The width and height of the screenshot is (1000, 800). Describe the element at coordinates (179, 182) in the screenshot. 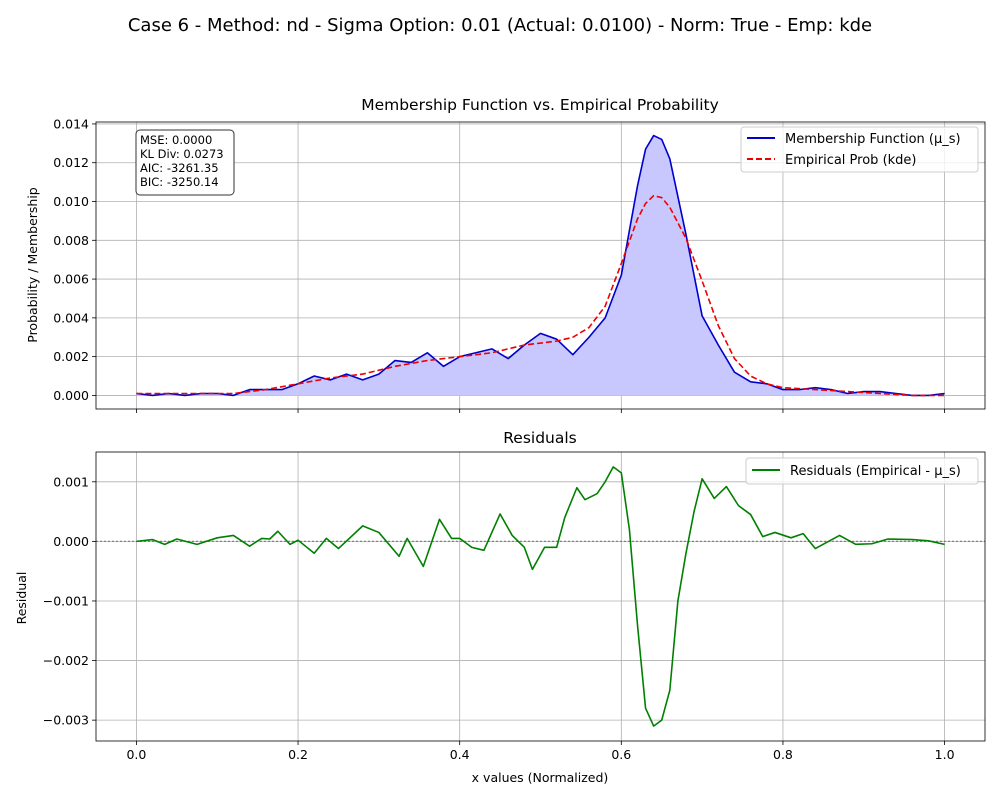

I see `stats-bic: BIC: -3250.14` at that location.